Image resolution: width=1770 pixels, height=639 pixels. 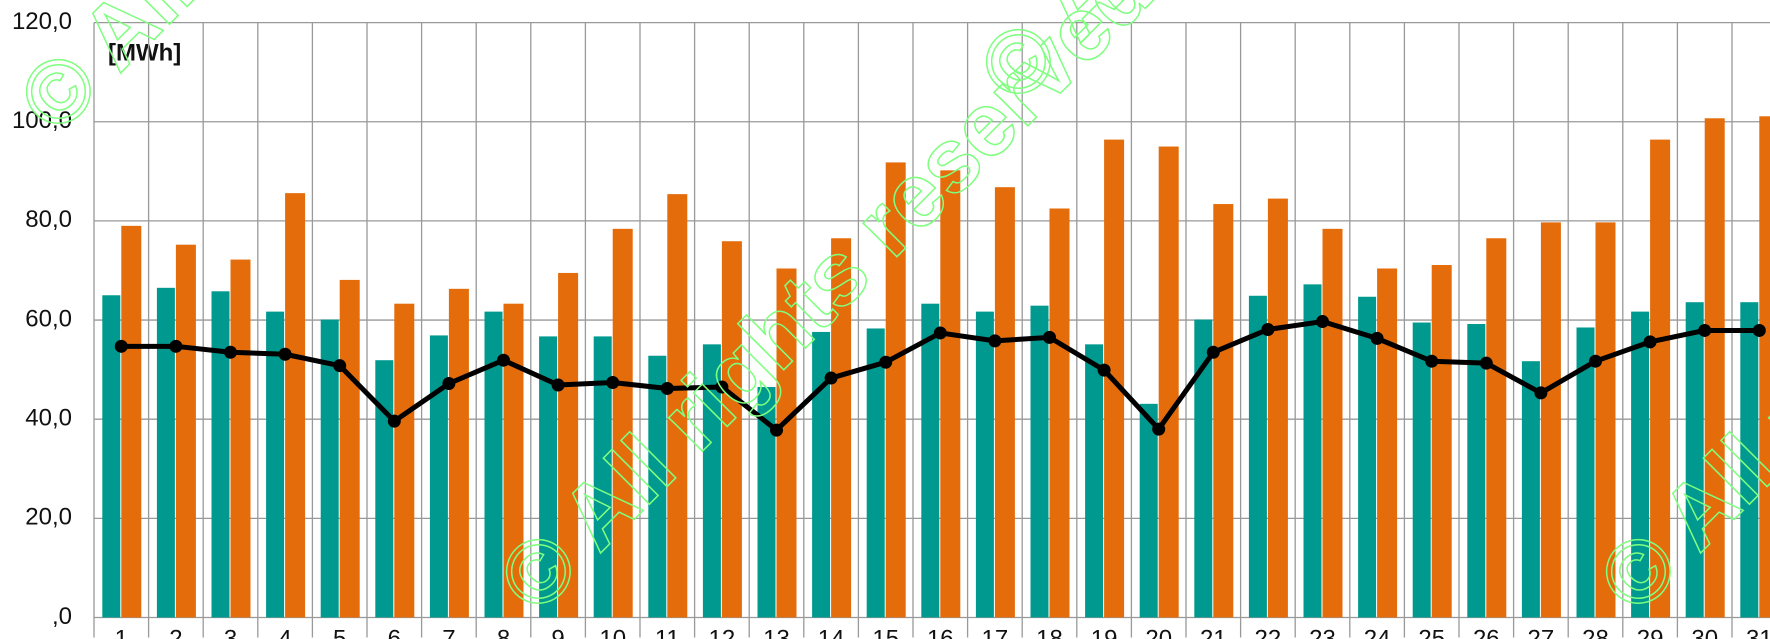 I want to click on x-tick-label: 8, so click(x=503, y=632).